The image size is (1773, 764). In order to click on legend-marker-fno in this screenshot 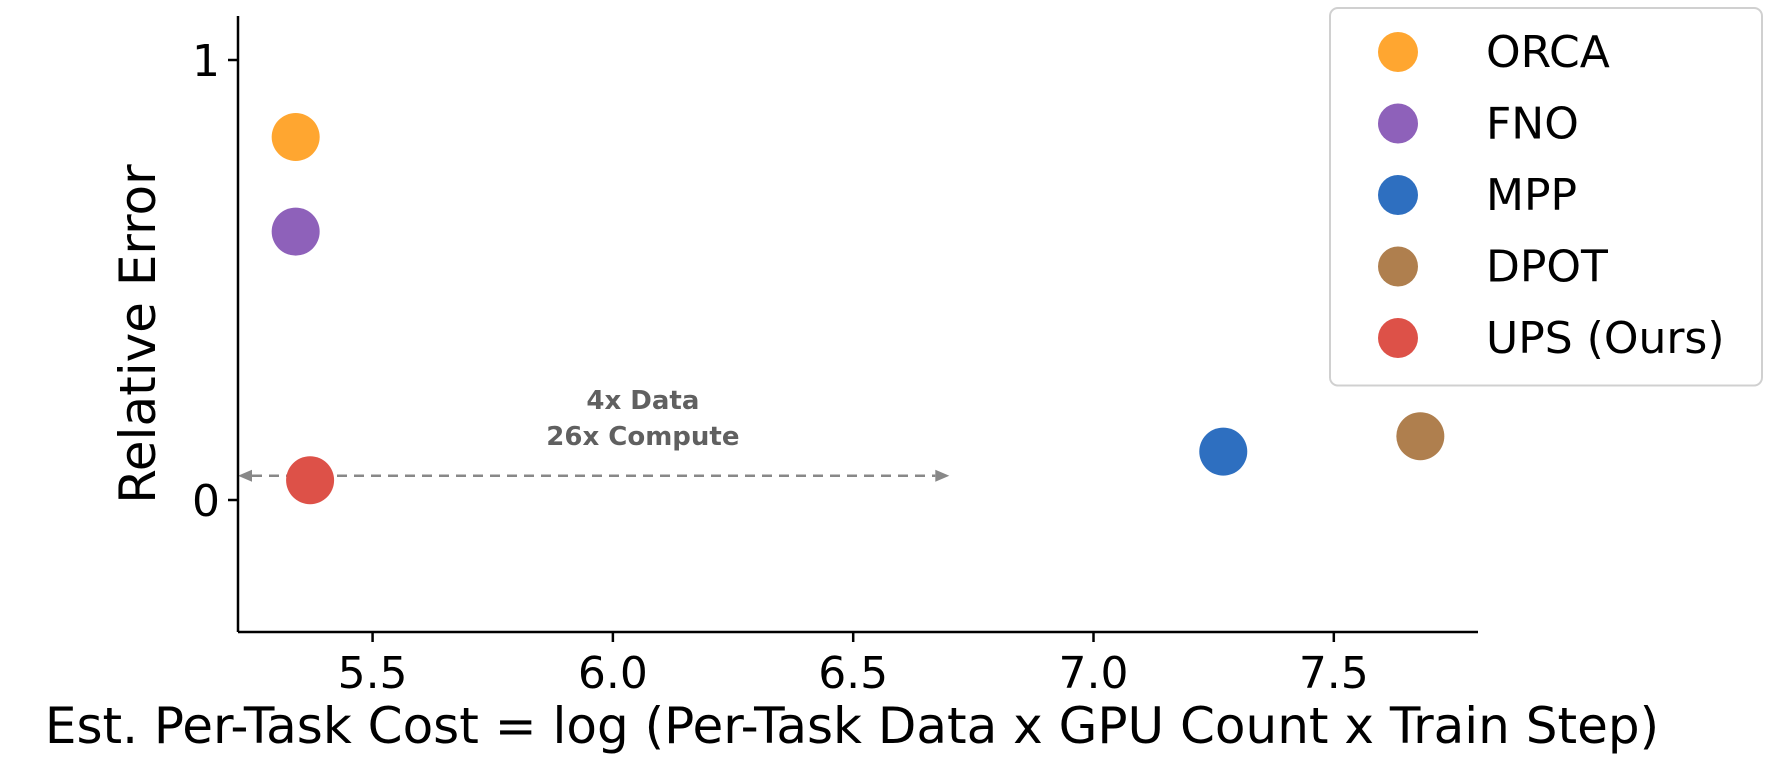, I will do `click(1398, 123)`.